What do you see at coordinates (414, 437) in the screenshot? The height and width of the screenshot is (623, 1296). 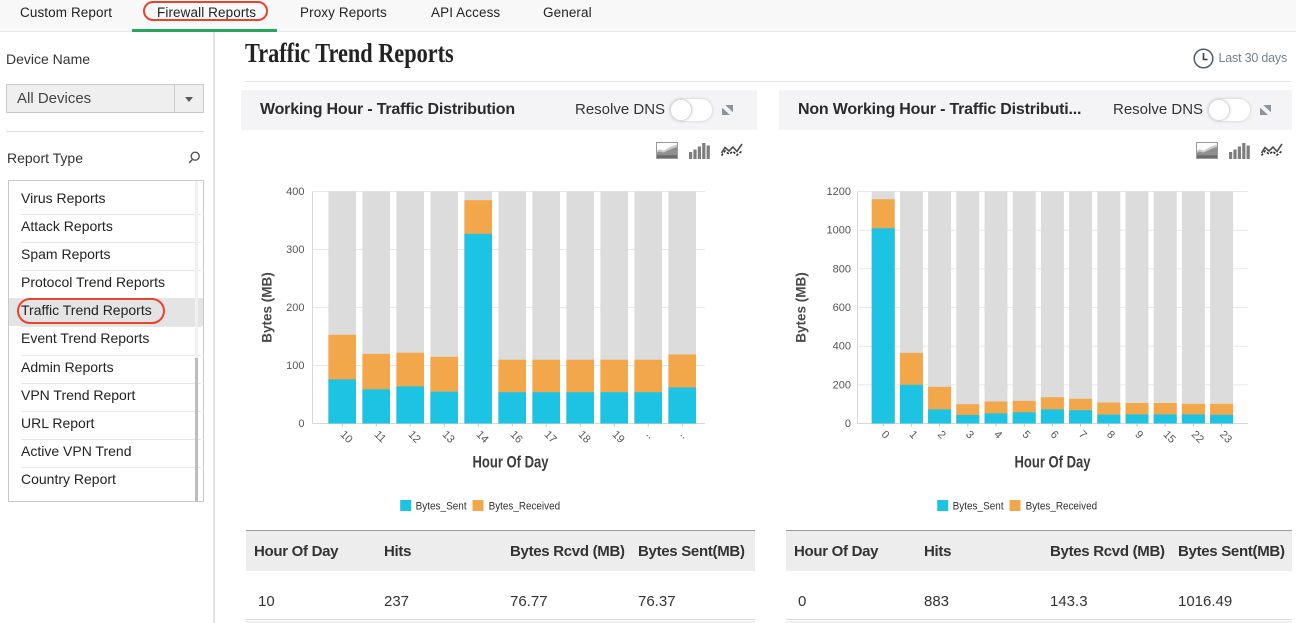 I see `svg-text: 12` at bounding box center [414, 437].